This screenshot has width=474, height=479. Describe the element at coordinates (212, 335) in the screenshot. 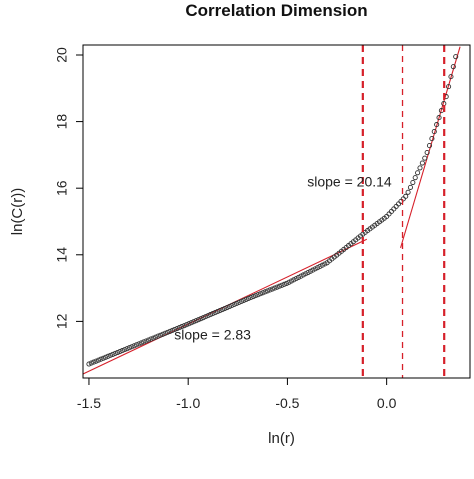

I see `slope-annotation-1: slope = 2.83` at that location.